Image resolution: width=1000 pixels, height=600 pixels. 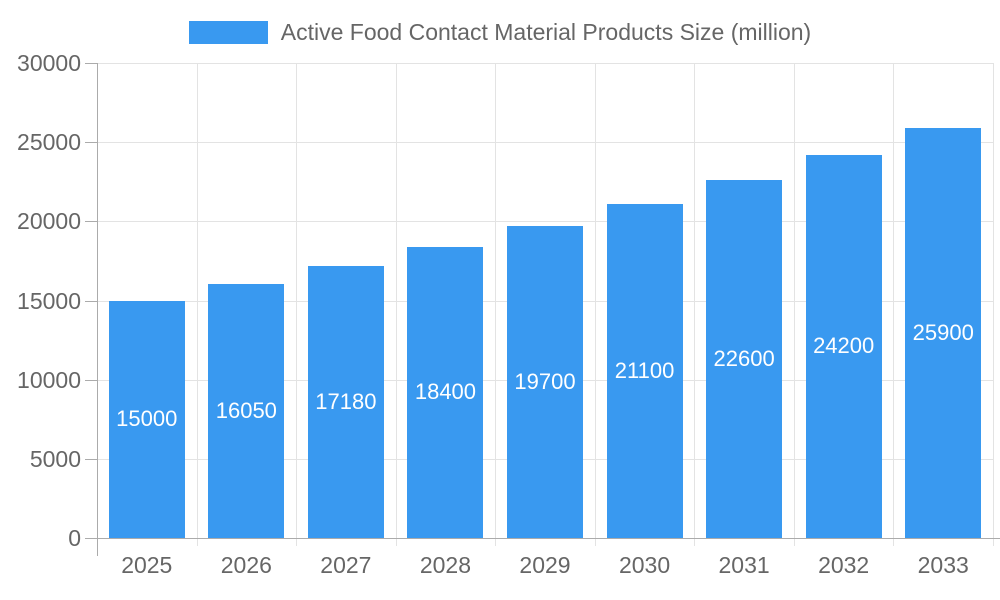 What do you see at coordinates (943, 565) in the screenshot?
I see `x-tick-label: 2033` at bounding box center [943, 565].